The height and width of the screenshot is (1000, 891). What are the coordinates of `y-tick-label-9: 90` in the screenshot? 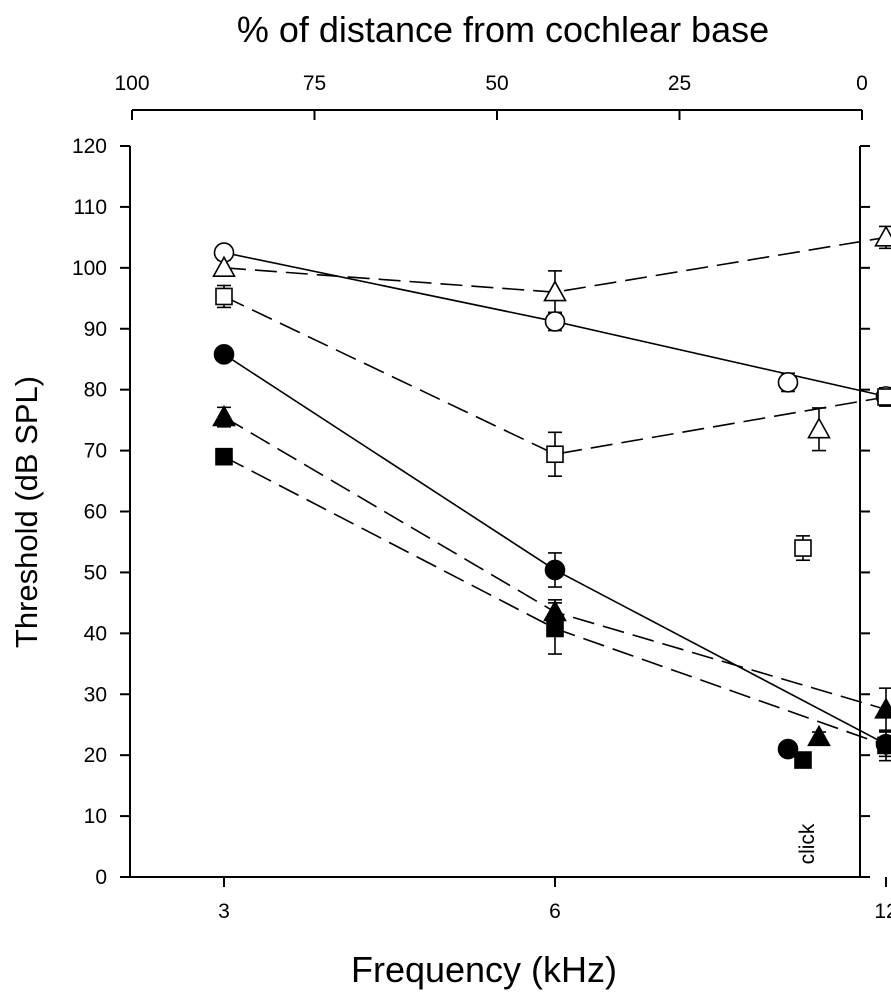 It's located at (95, 329).